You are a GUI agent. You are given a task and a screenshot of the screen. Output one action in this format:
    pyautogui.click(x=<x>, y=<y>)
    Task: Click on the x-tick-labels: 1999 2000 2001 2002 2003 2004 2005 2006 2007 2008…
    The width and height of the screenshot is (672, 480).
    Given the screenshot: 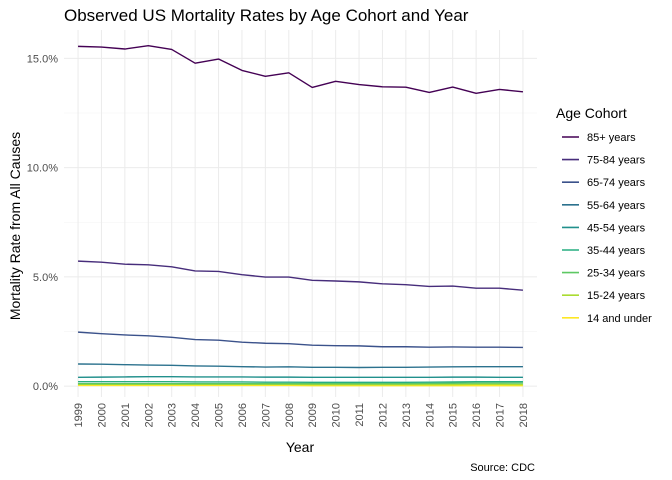 What is the action you would take?
    pyautogui.click(x=301, y=415)
    